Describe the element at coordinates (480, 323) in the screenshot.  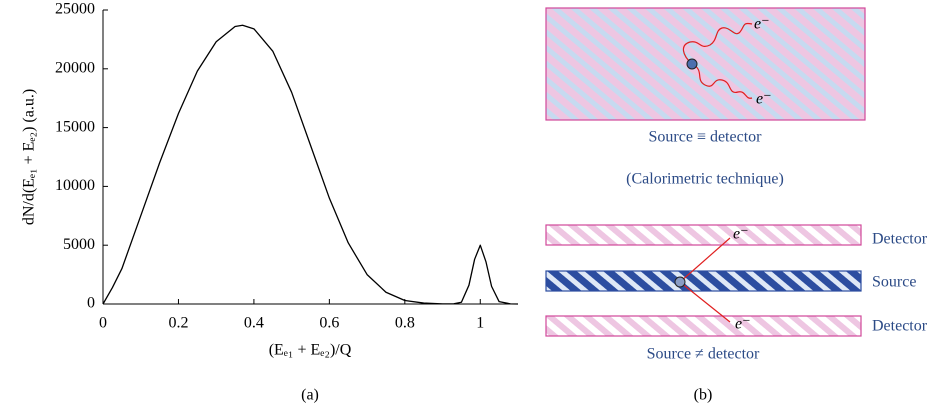
I see `x-tick-label: 1` at that location.